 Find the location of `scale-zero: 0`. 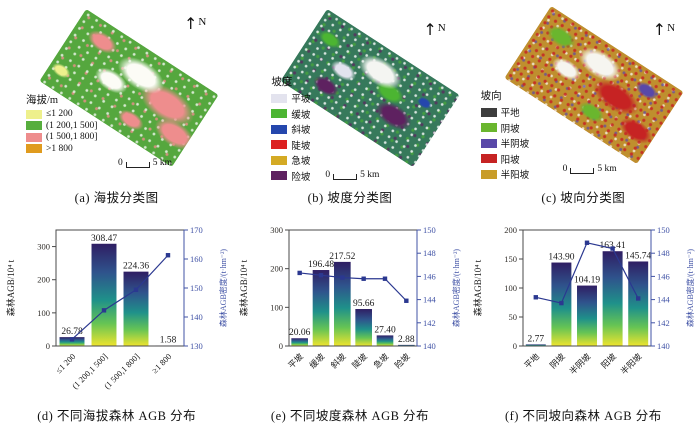

scale-zero: 0 is located at coordinates (328, 175).